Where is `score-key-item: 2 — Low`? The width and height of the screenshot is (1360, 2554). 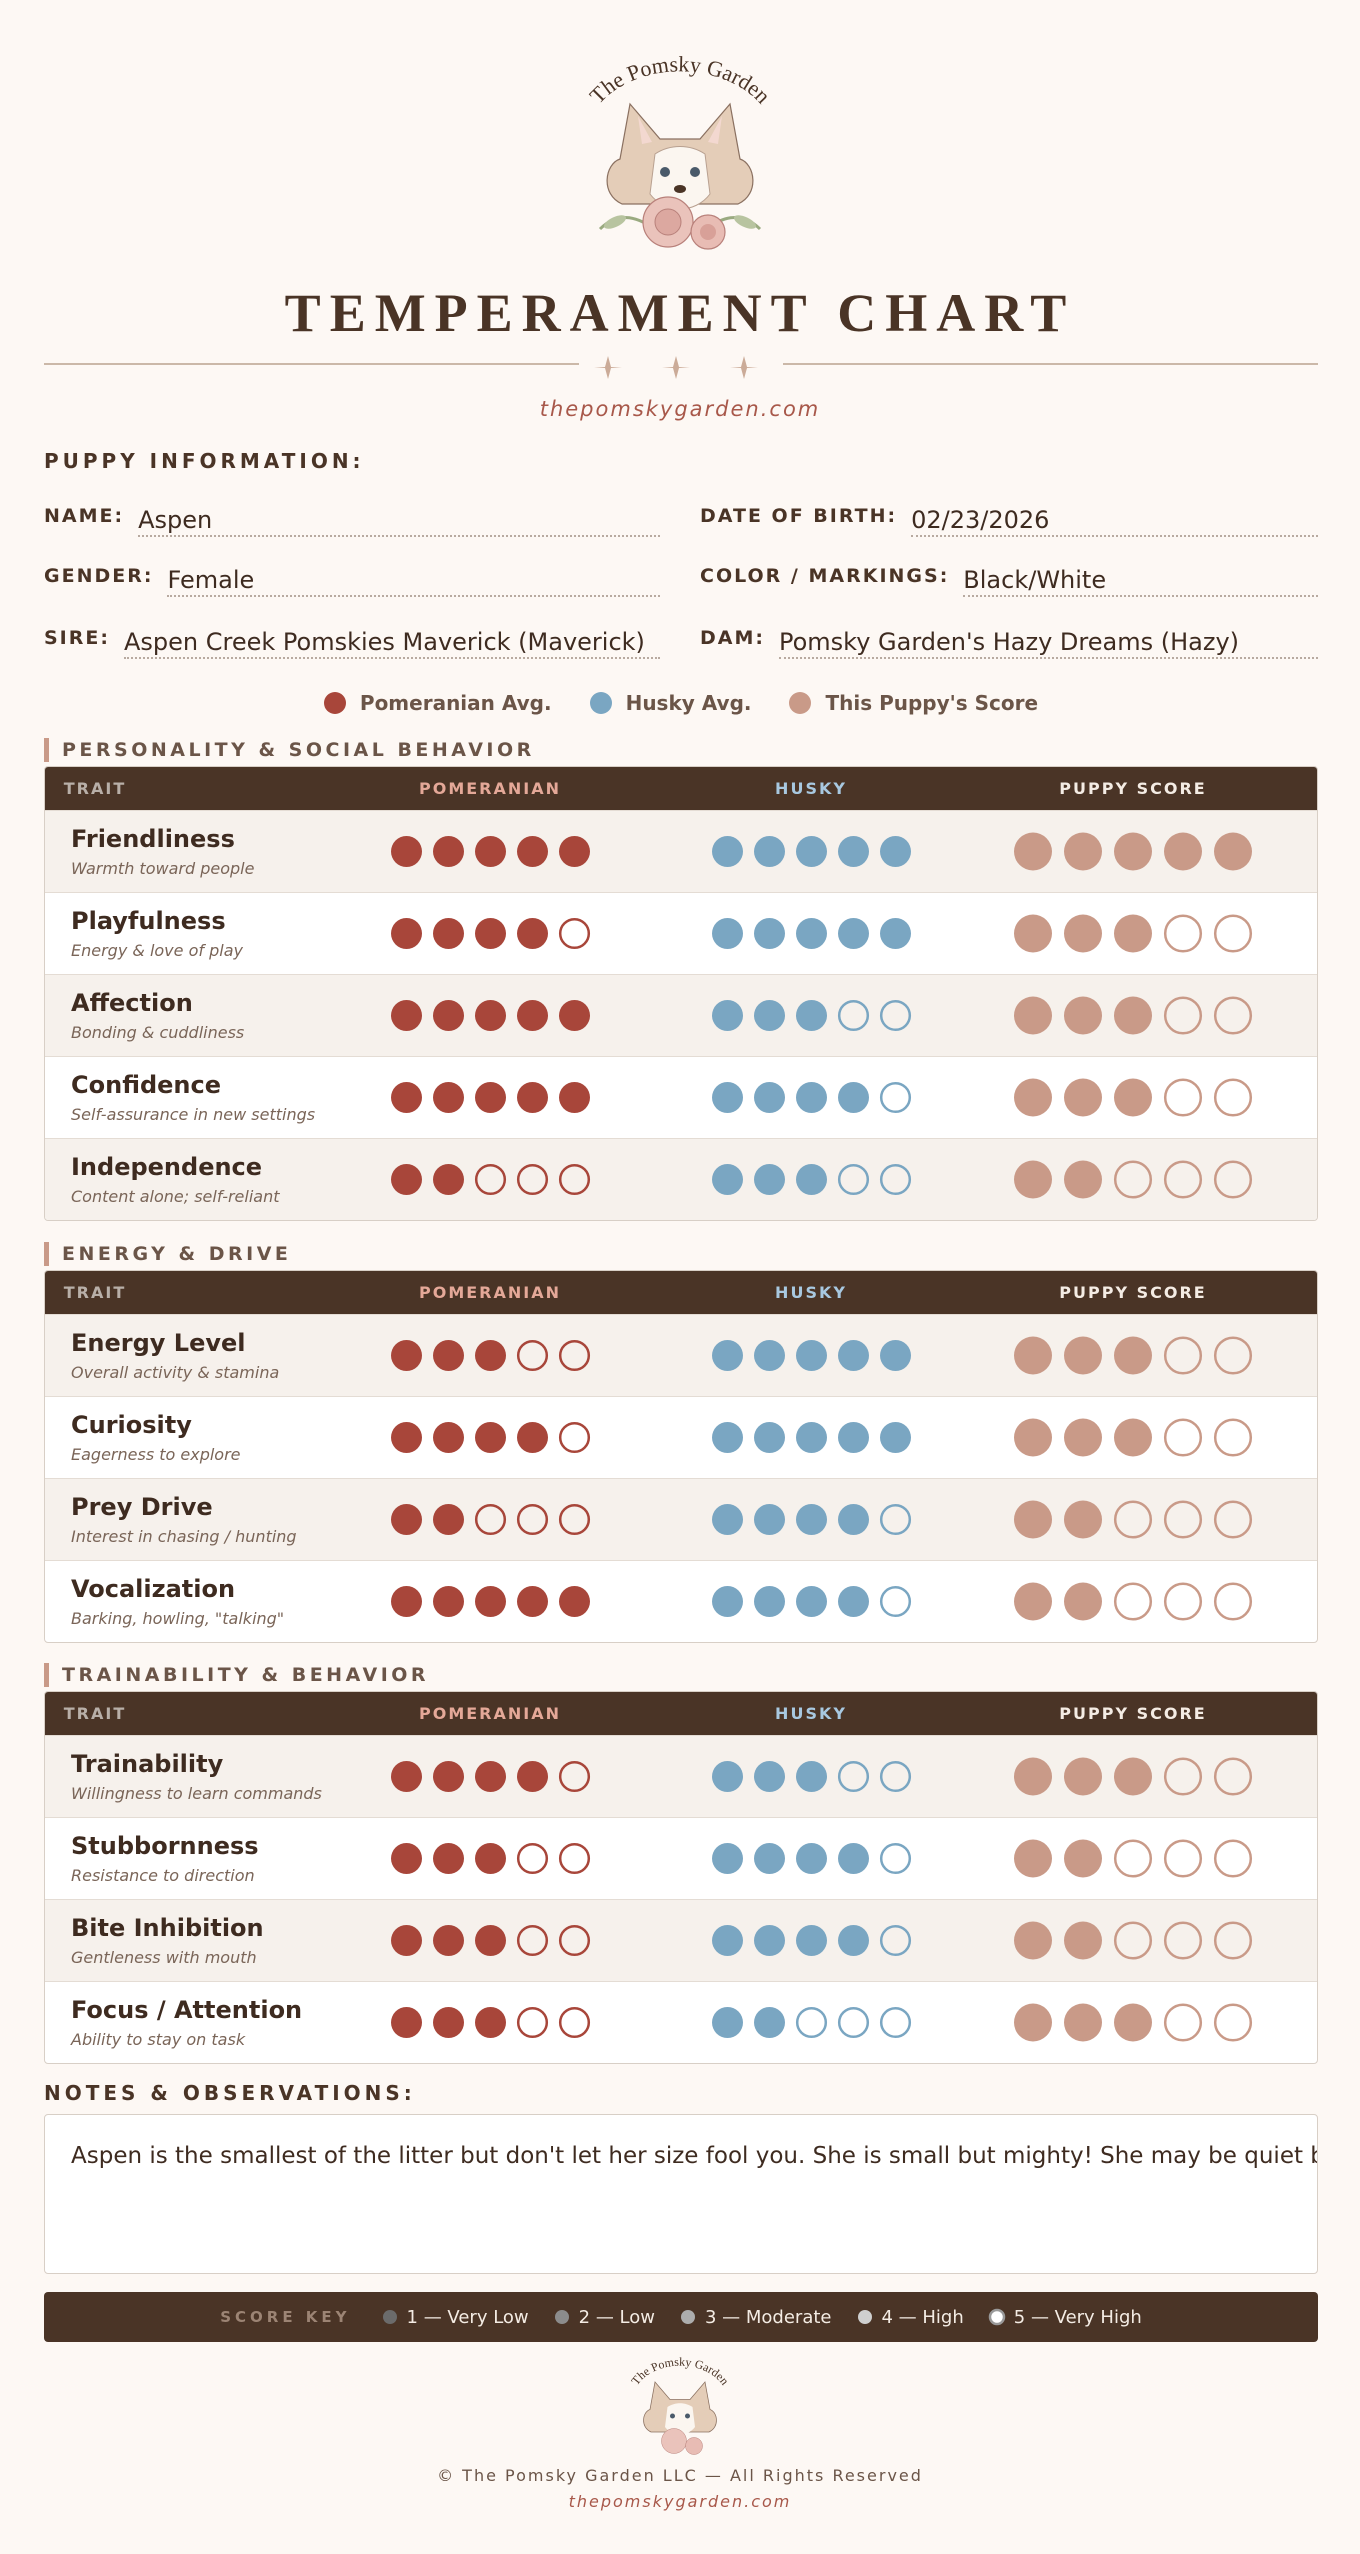 score-key-item: 2 — Low is located at coordinates (604, 2317).